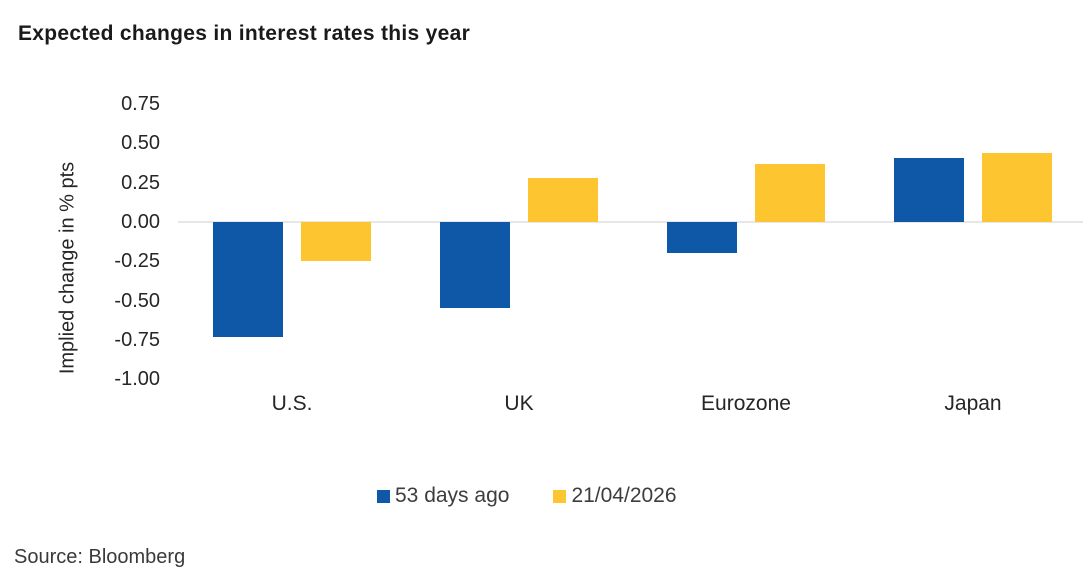 Image resolution: width=1090 pixels, height=586 pixels. Describe the element at coordinates (137, 261) in the screenshot. I see `y-tick--0.25: -0.25` at that location.